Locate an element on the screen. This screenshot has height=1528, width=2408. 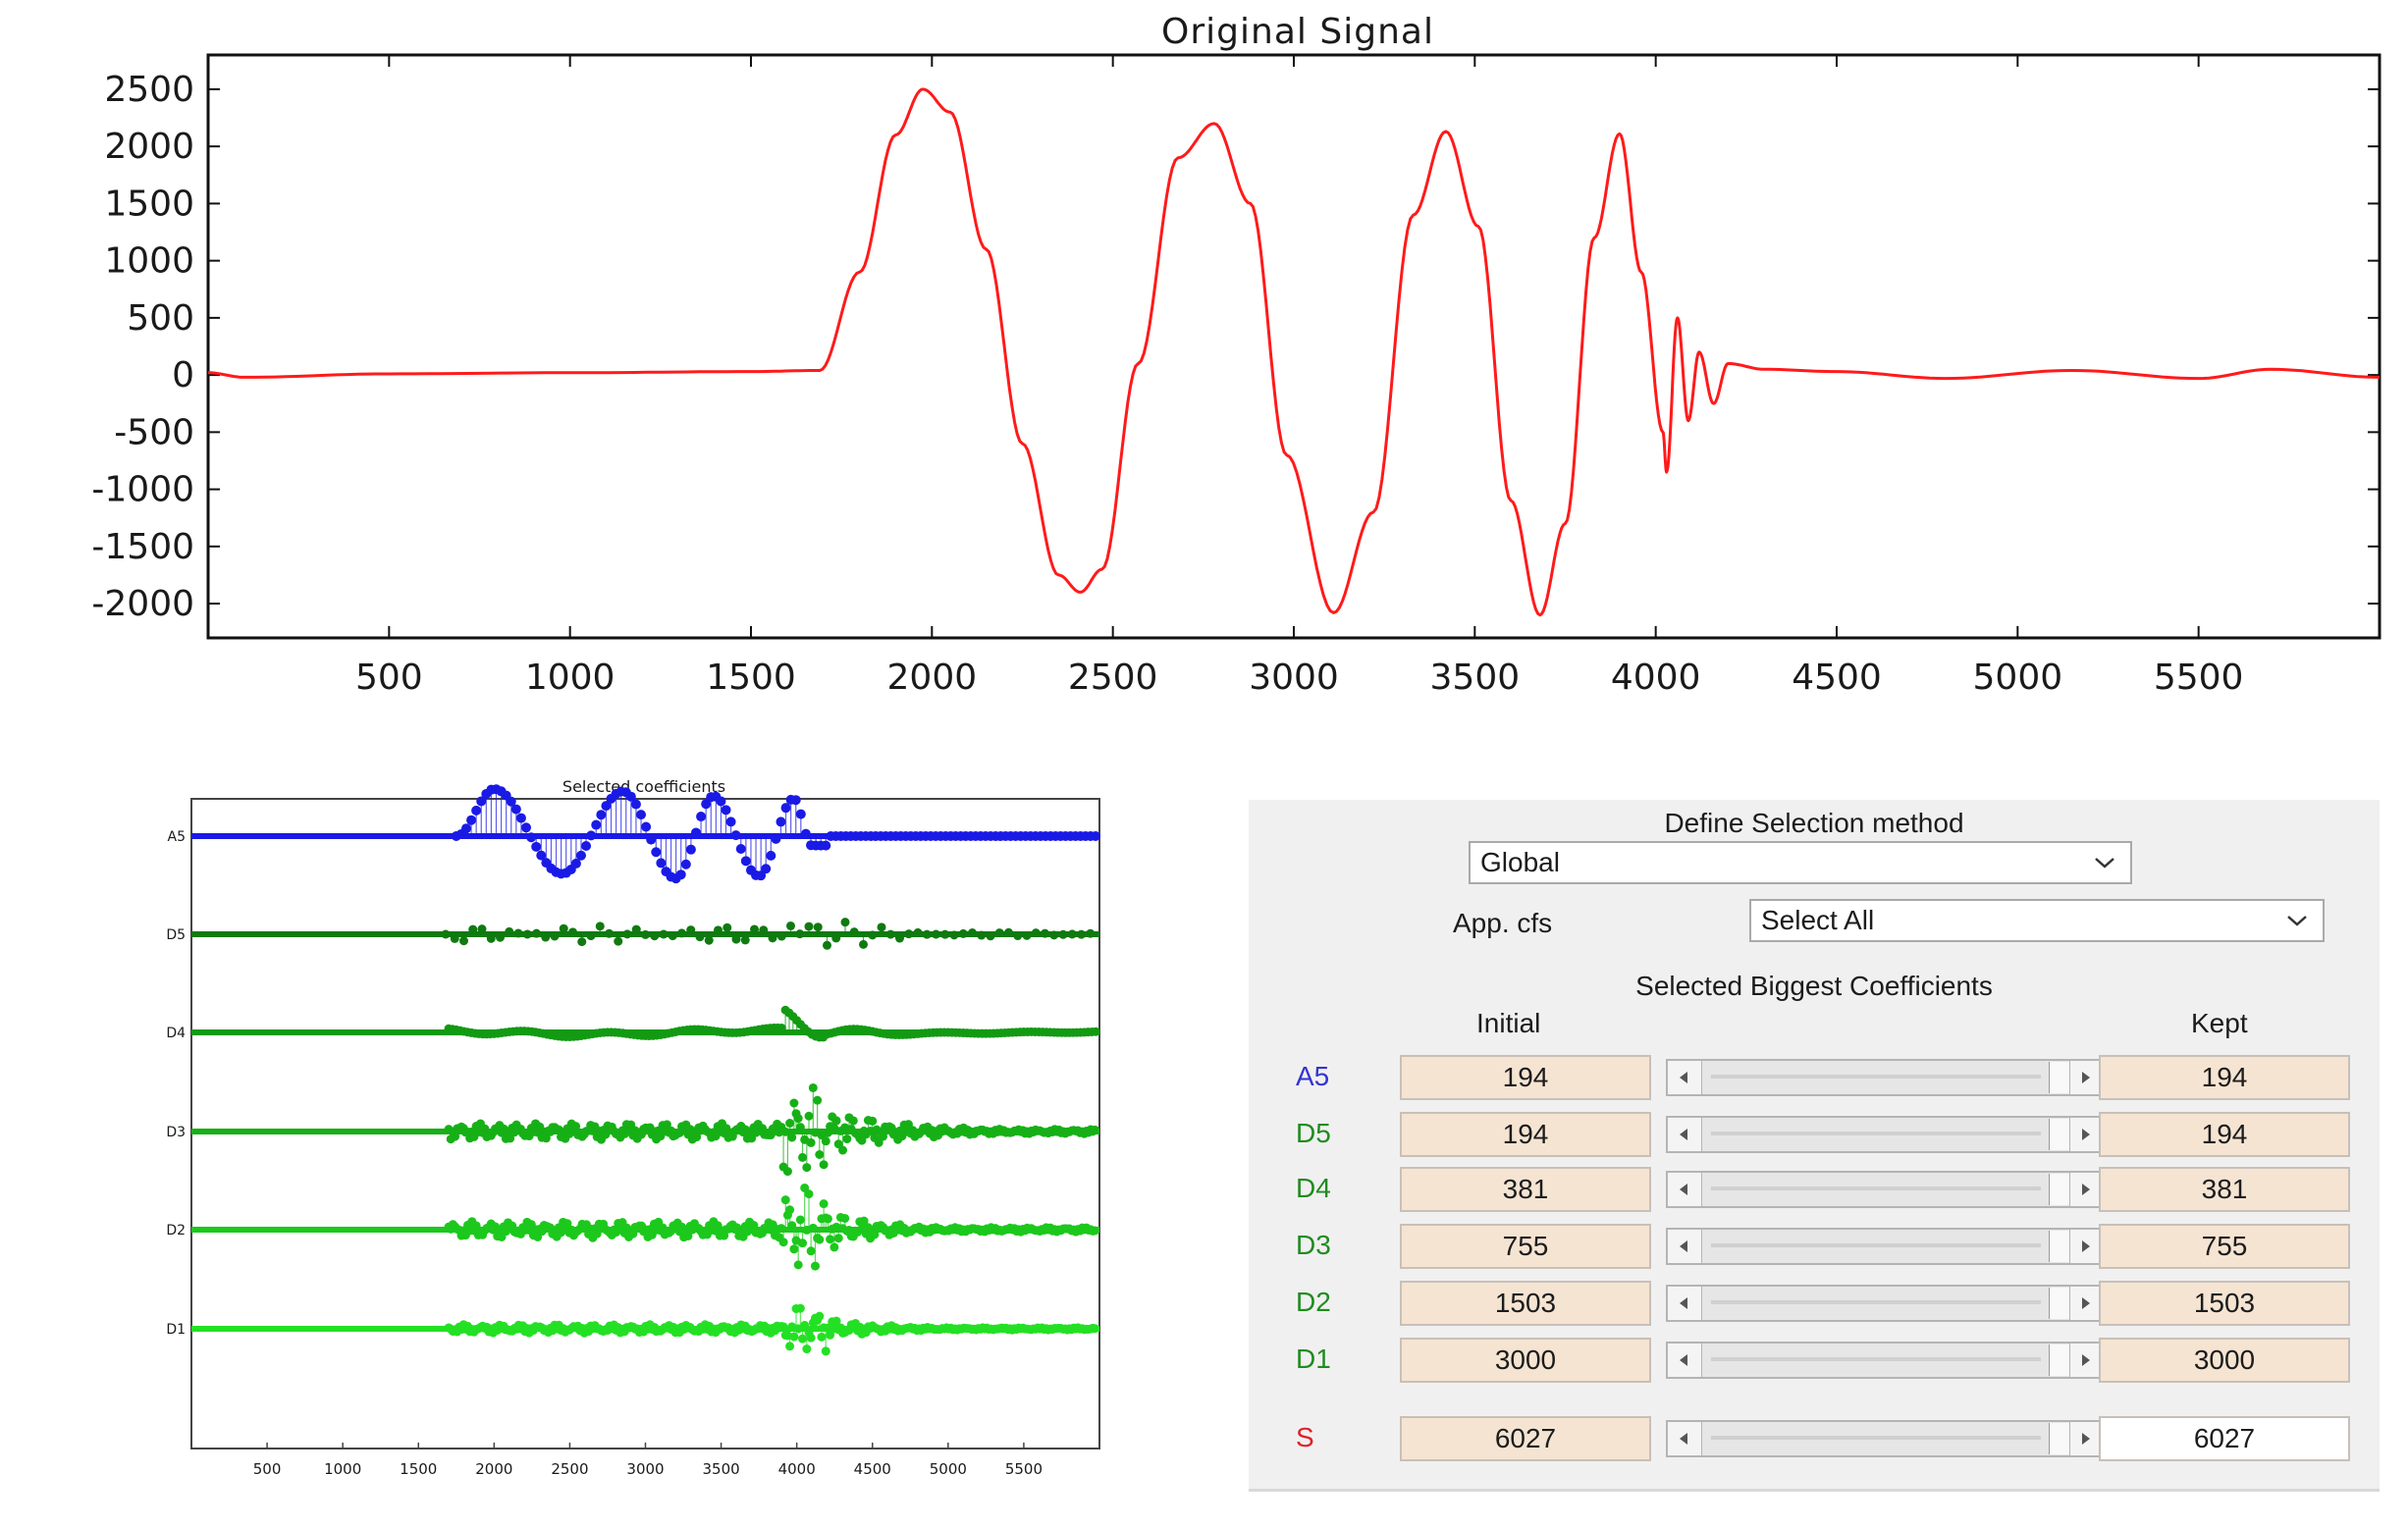
app-cfs-label: App. cfs is located at coordinates (1503, 923).